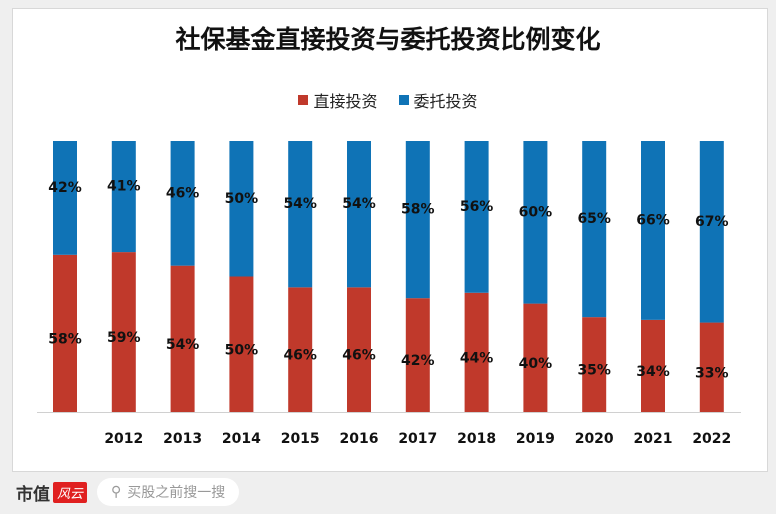 This screenshot has width=776, height=514. Describe the element at coordinates (124, 187) in the screenshot. I see `data-label: 41%` at that location.